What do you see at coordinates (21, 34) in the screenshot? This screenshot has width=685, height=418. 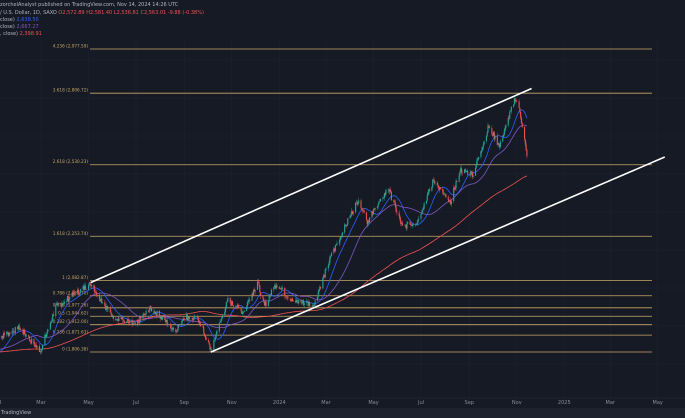 I see `ma3-legend: , close) 2,398.91` at bounding box center [21, 34].